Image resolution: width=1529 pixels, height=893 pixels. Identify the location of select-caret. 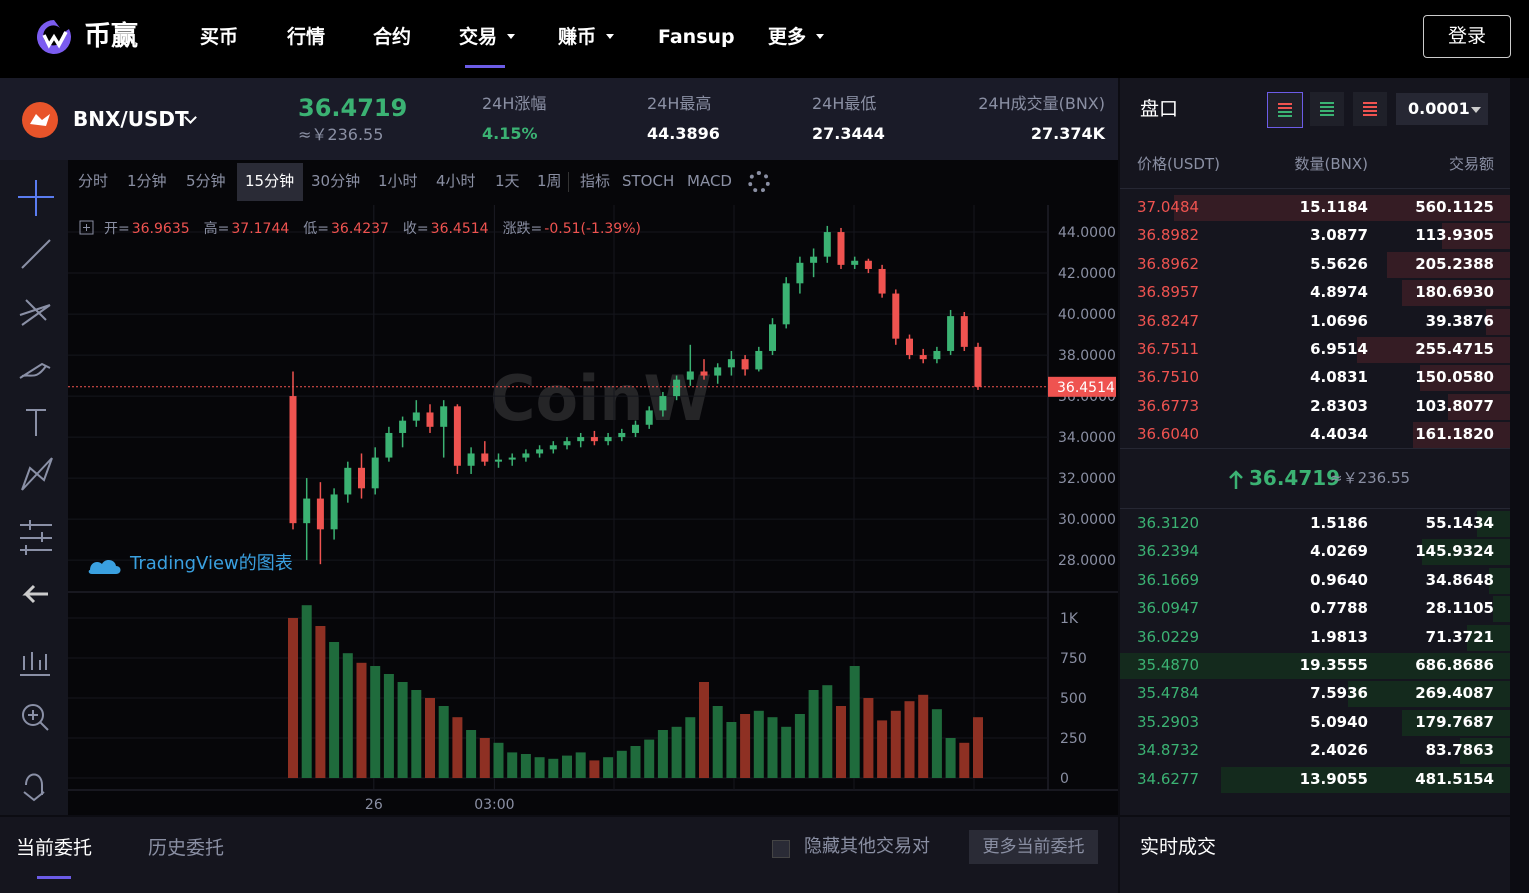
(1476, 110).